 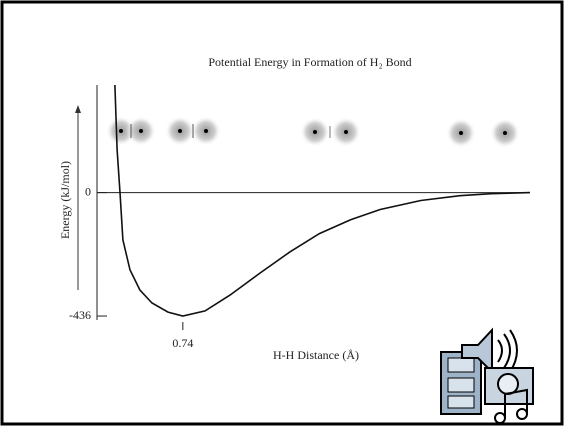 I want to click on x-axis-label: H-H Distance (Å), so click(x=316, y=355).